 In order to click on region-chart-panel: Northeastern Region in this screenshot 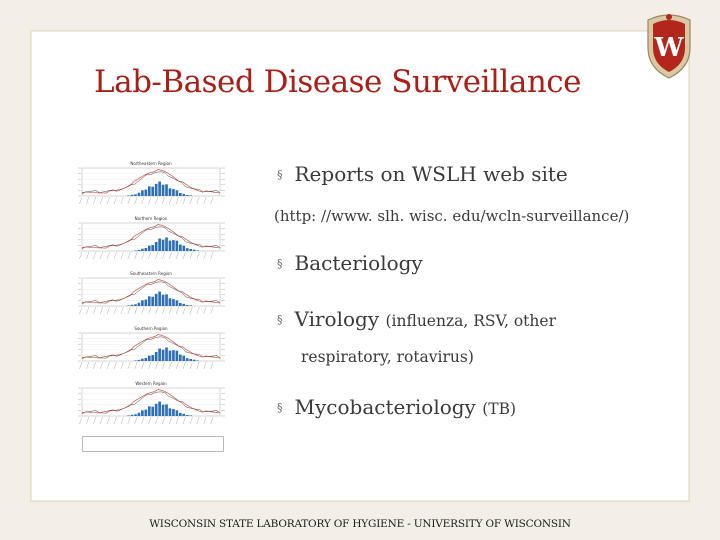, I will do `click(151, 183)`.